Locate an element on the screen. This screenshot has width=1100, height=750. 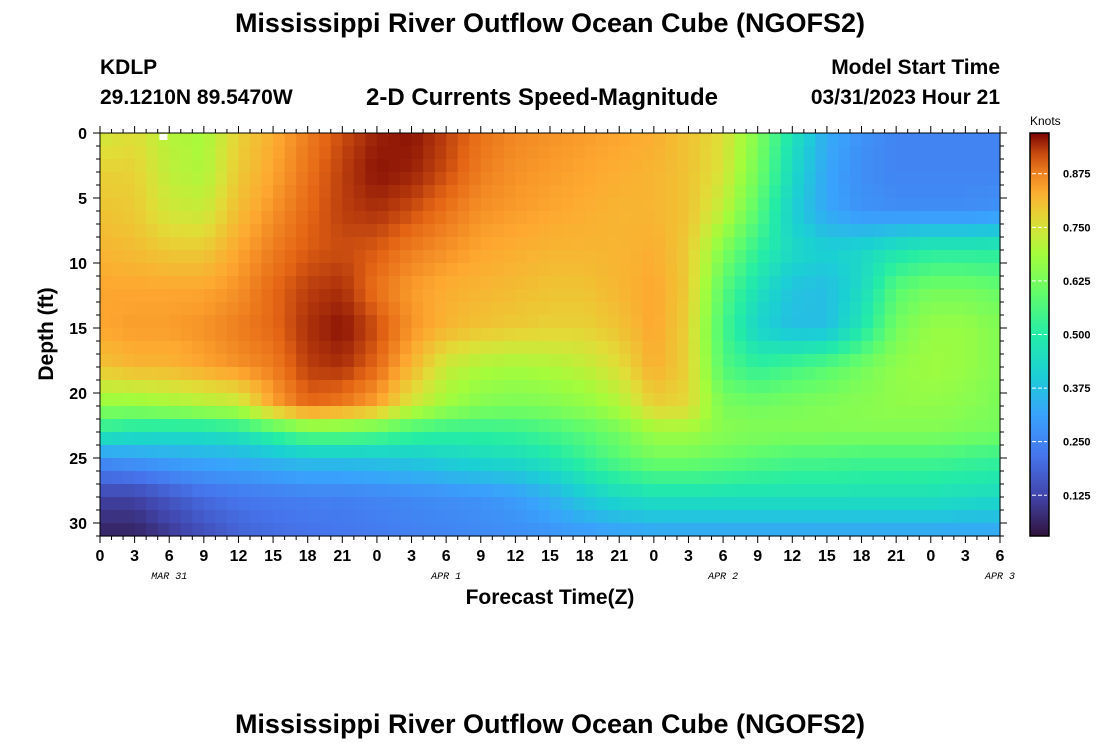
chart-subtitle: 2-D Currents Speed-Magnitude is located at coordinates (542, 97).